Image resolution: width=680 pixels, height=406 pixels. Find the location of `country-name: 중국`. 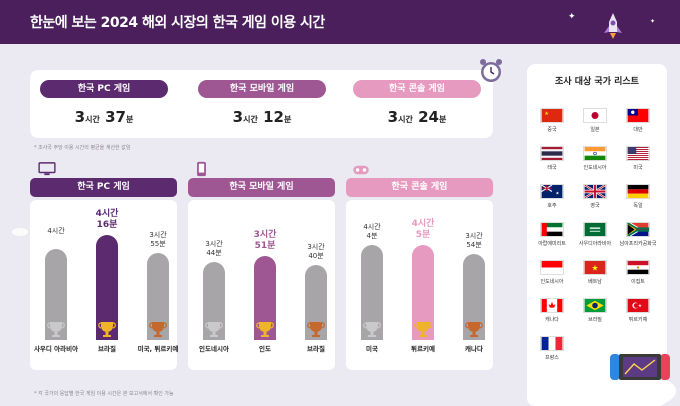

country-name: 중국 is located at coordinates (552, 130).